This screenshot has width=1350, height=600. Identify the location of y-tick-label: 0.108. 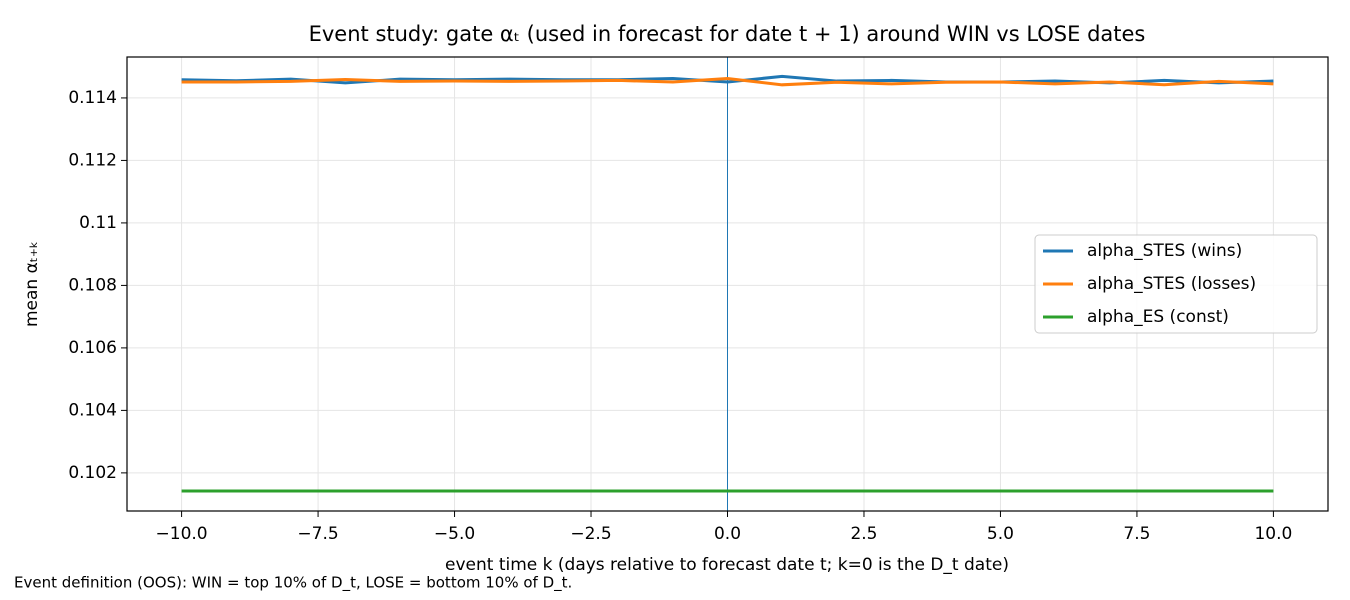
(92, 285).